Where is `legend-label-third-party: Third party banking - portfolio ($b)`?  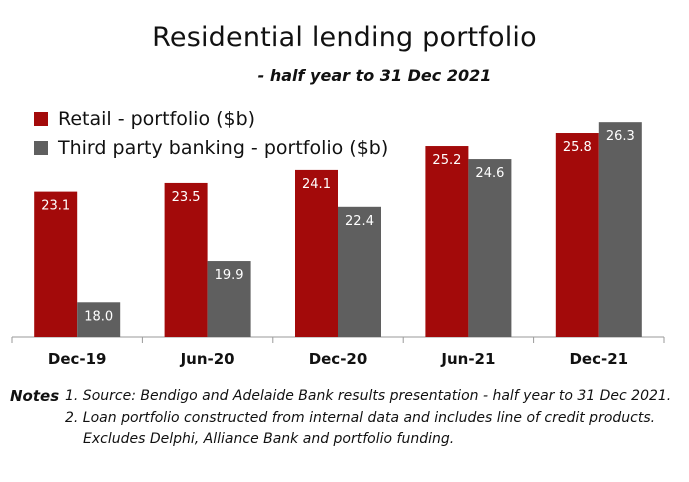 legend-label-third-party: Third party banking - portfolio ($b) is located at coordinates (223, 147).